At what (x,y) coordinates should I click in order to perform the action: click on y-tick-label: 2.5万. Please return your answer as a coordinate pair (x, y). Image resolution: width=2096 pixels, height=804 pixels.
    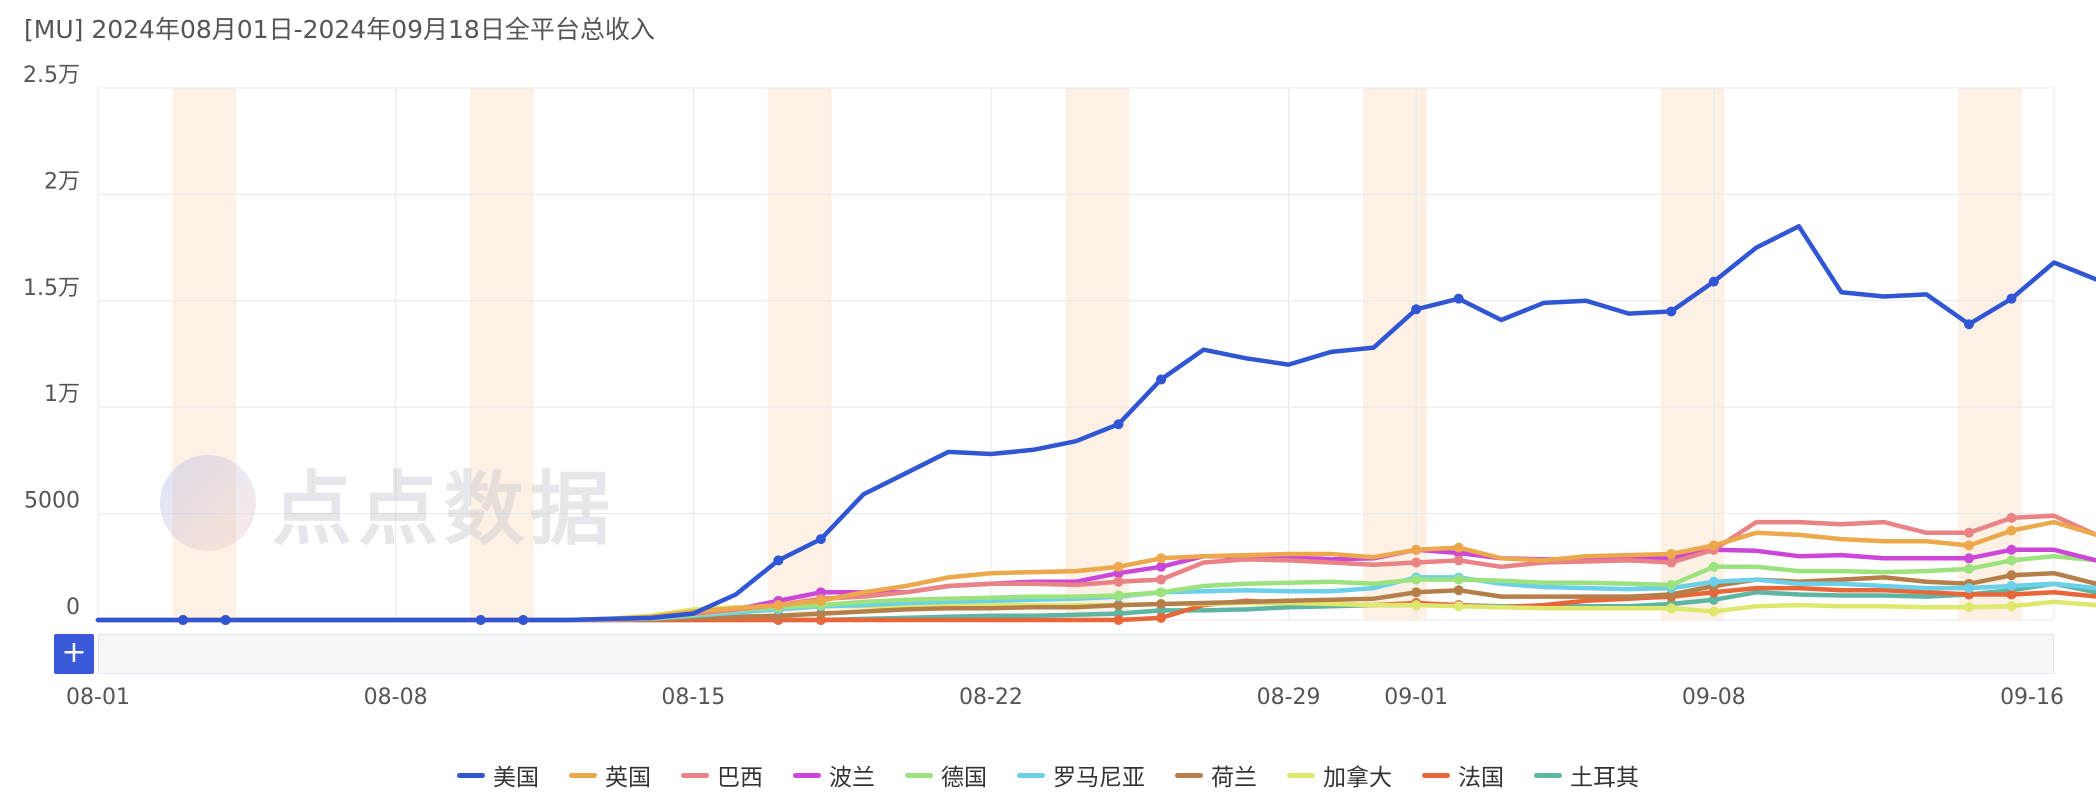
    Looking at the image, I should click on (51, 75).